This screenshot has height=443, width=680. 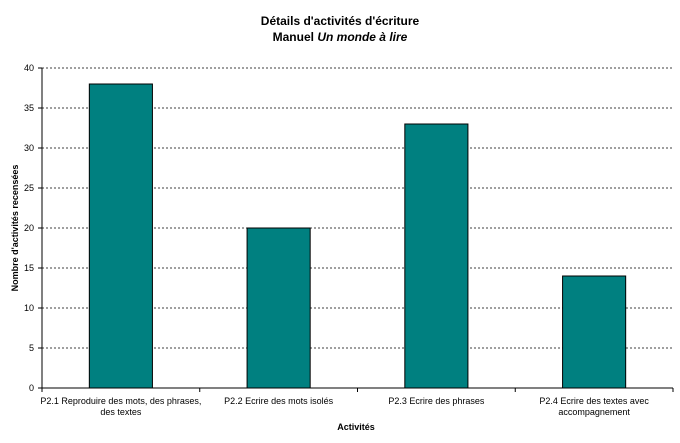 I want to click on x-tick-label-line: P2.3 Ecrire des phrases, so click(x=436, y=401).